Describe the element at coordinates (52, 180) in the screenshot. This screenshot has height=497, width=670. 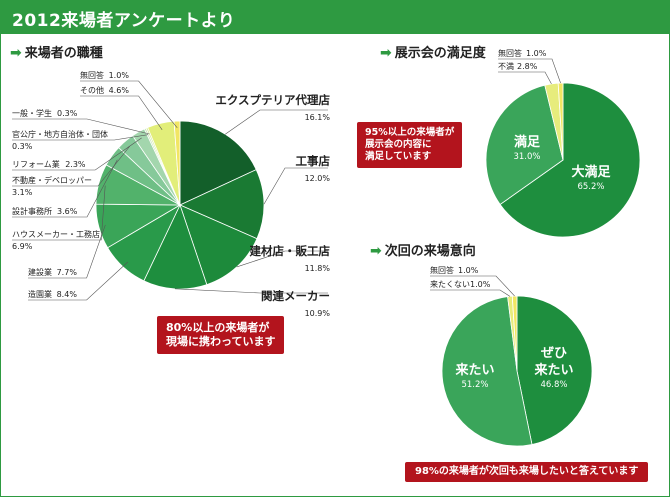
I see `occupation-label-8: 不動産・デベロッパー` at that location.